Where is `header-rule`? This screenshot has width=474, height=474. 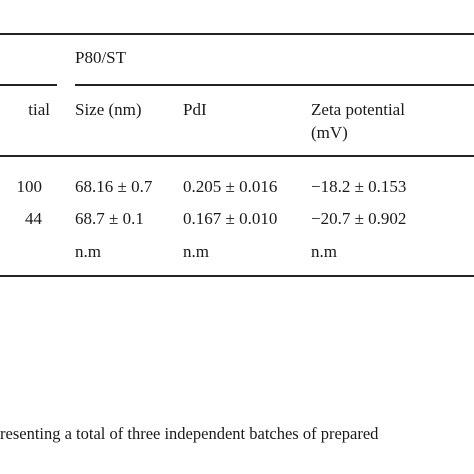
header-rule is located at coordinates (237, 156).